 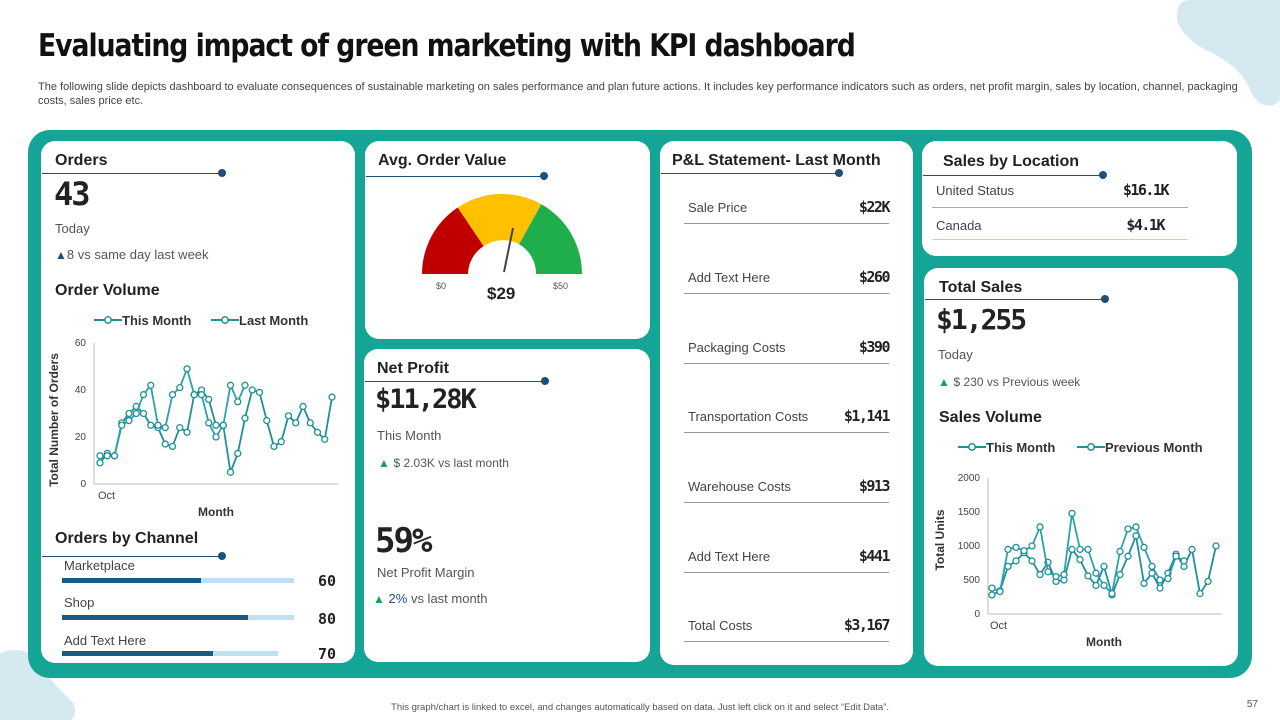 I want to click on orders-value: 43, so click(x=72, y=194).